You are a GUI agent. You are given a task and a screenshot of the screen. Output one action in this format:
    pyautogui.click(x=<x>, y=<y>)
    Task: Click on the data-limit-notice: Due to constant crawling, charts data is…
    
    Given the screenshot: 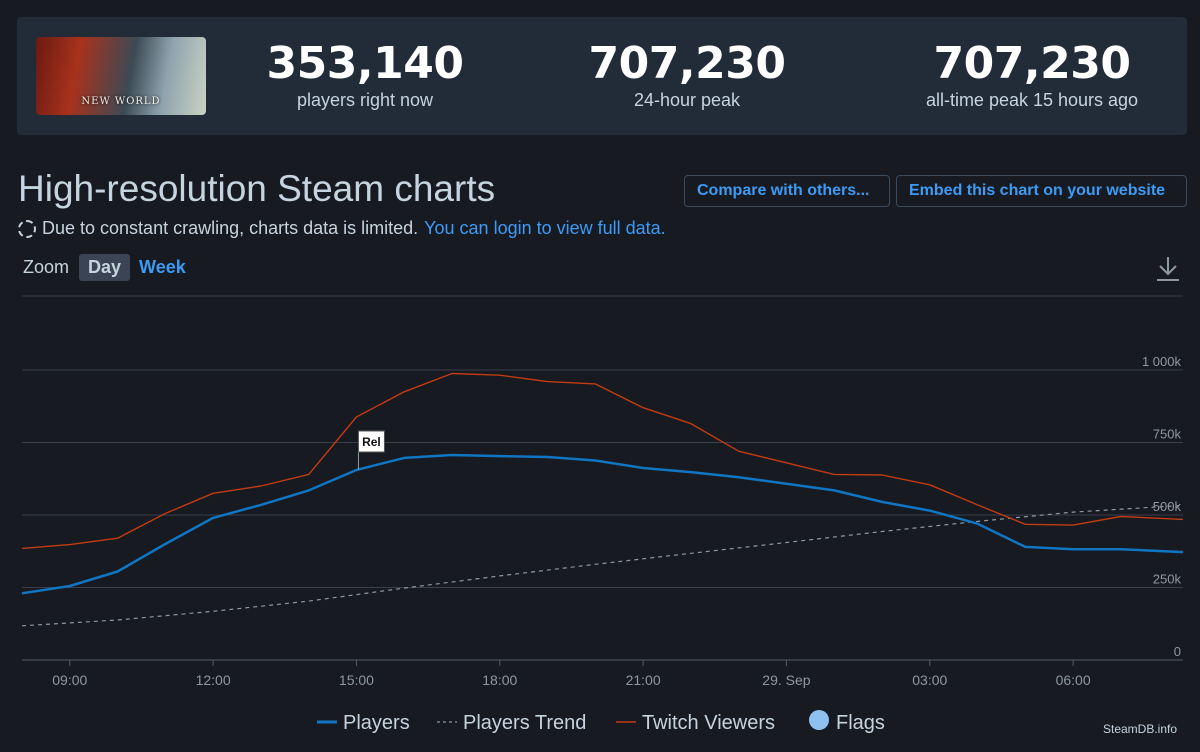 What is the action you would take?
    pyautogui.click(x=342, y=228)
    